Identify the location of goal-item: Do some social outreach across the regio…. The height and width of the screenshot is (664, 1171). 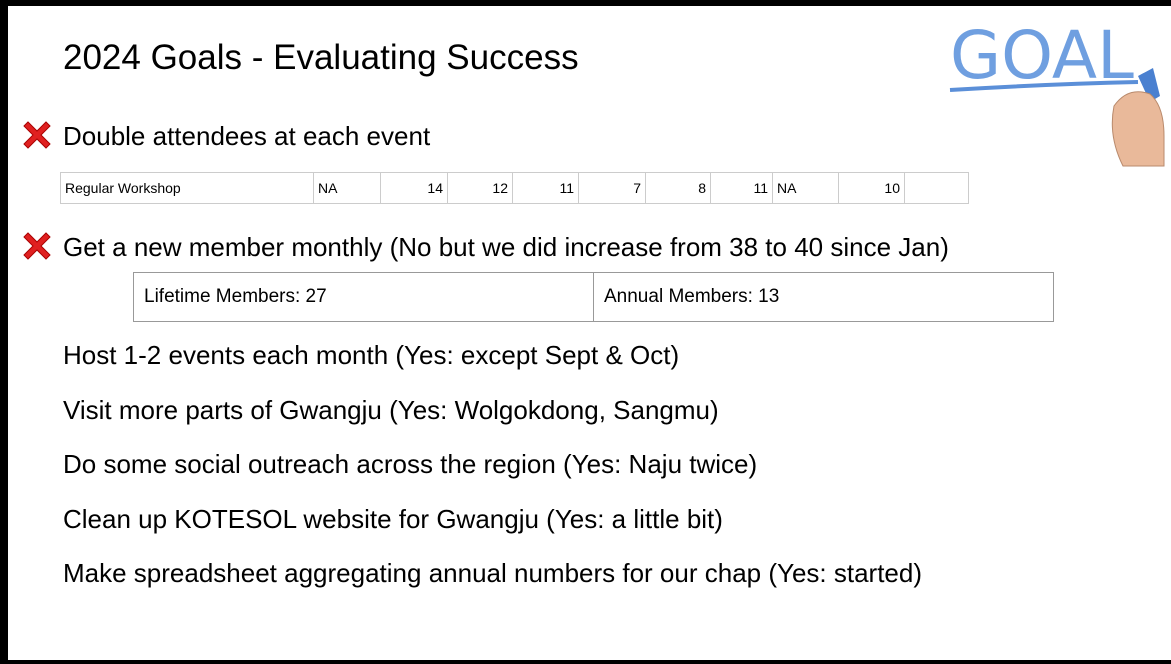
(410, 464).